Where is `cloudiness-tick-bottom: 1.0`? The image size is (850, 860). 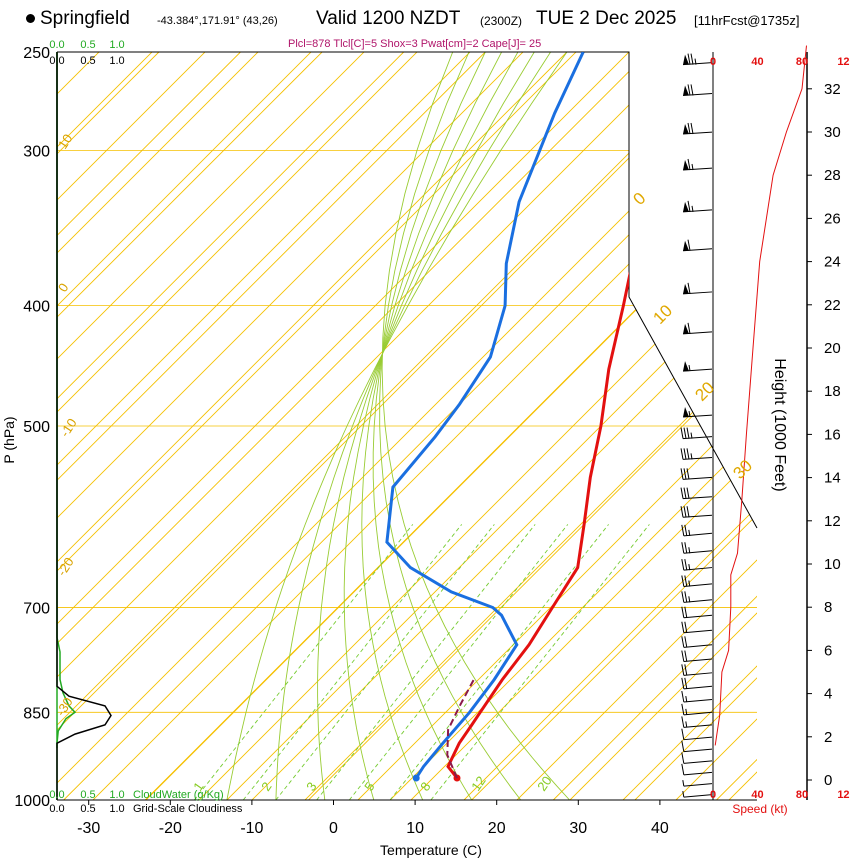
cloudiness-tick-bottom: 1.0 is located at coordinates (116, 809).